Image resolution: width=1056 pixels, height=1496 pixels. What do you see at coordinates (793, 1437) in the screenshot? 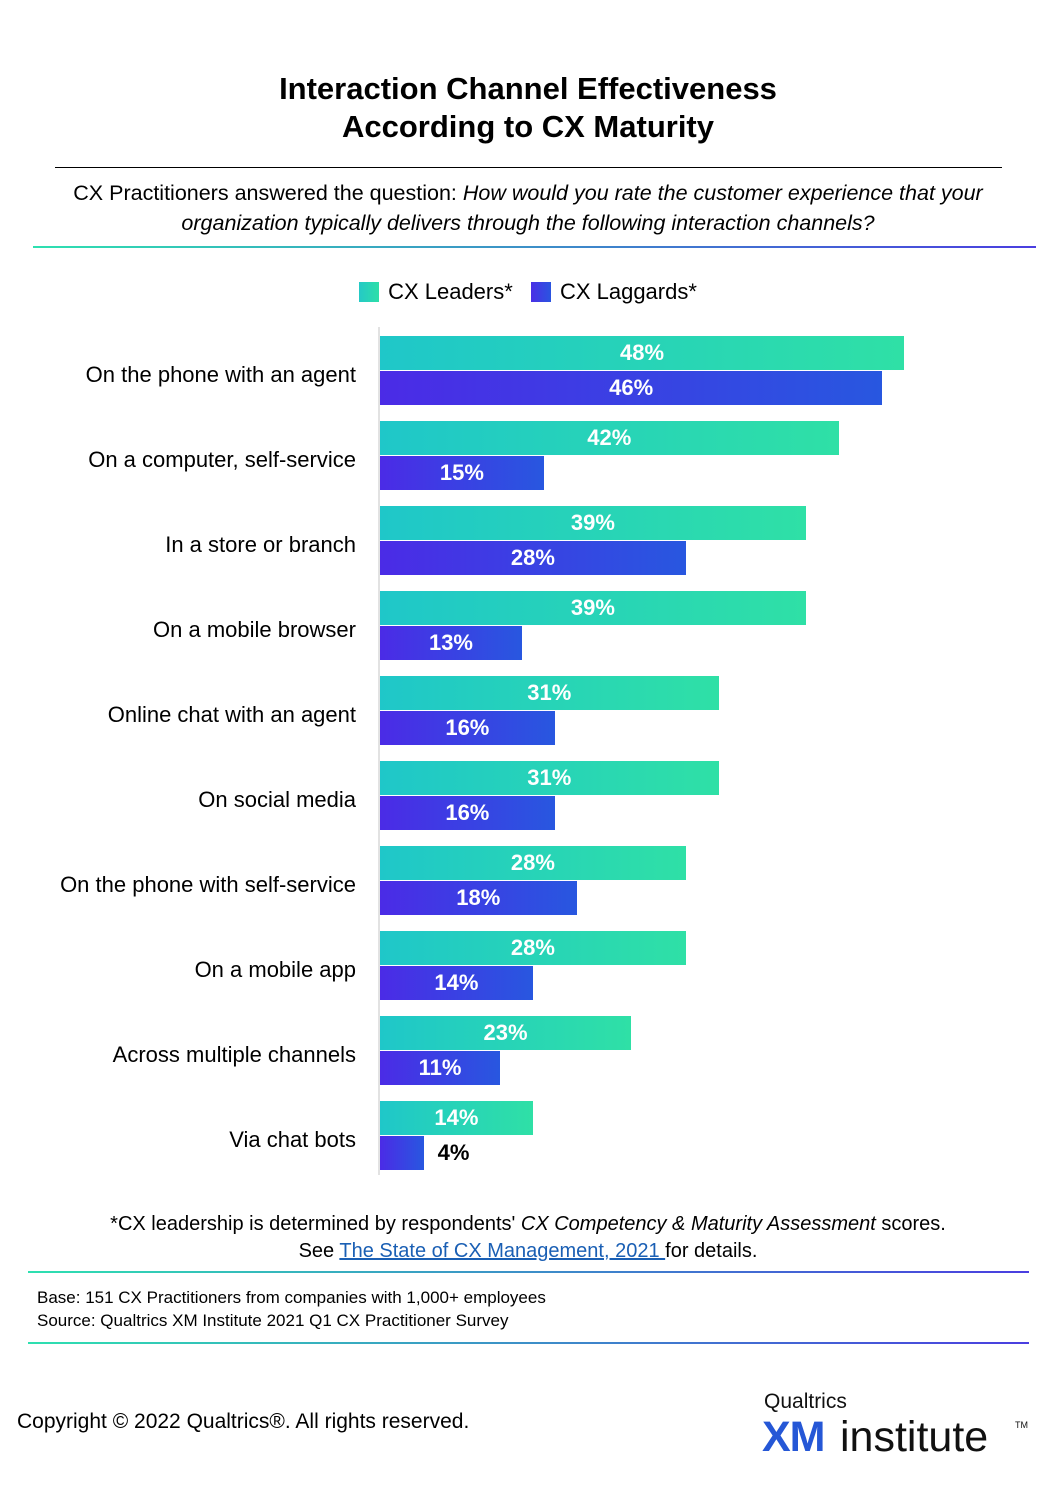
I see `logo-xm: XM` at bounding box center [793, 1437].